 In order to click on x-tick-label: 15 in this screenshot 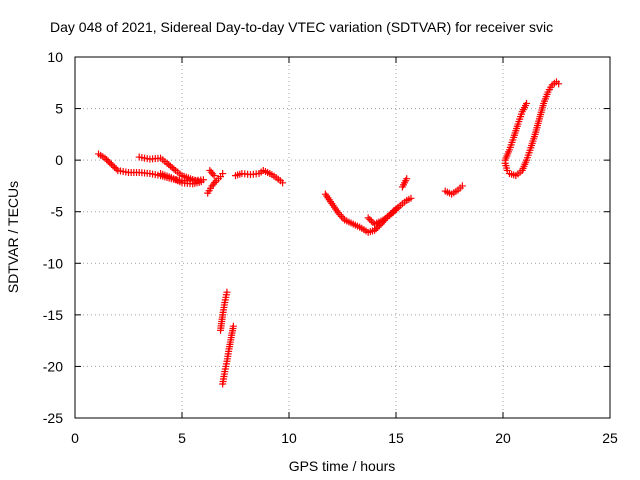, I will do `click(396, 438)`.